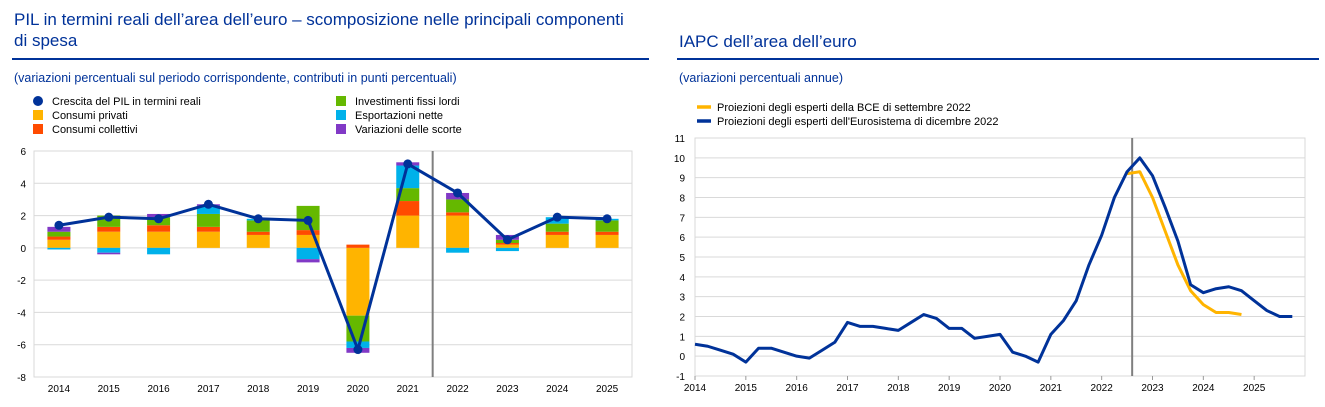 The width and height of the screenshot is (1325, 407). I want to click on y-tick-label: 10, so click(680, 159).